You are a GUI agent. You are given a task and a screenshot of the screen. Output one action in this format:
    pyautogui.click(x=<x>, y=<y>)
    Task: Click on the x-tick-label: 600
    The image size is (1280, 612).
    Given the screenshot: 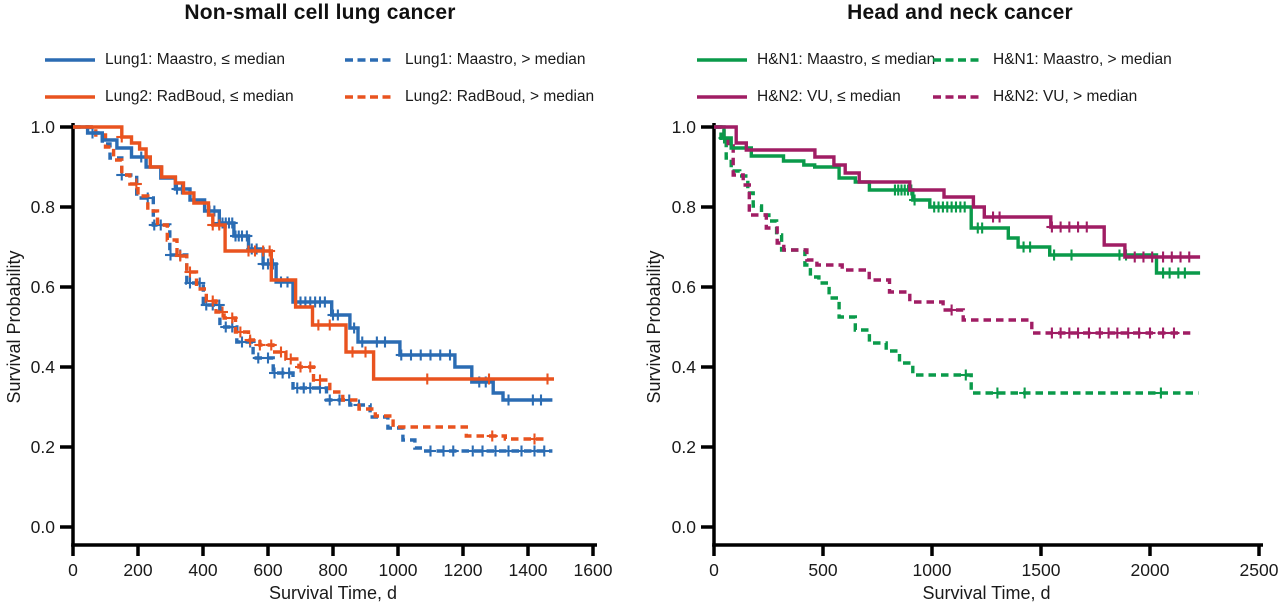 What is the action you would take?
    pyautogui.click(x=267, y=570)
    